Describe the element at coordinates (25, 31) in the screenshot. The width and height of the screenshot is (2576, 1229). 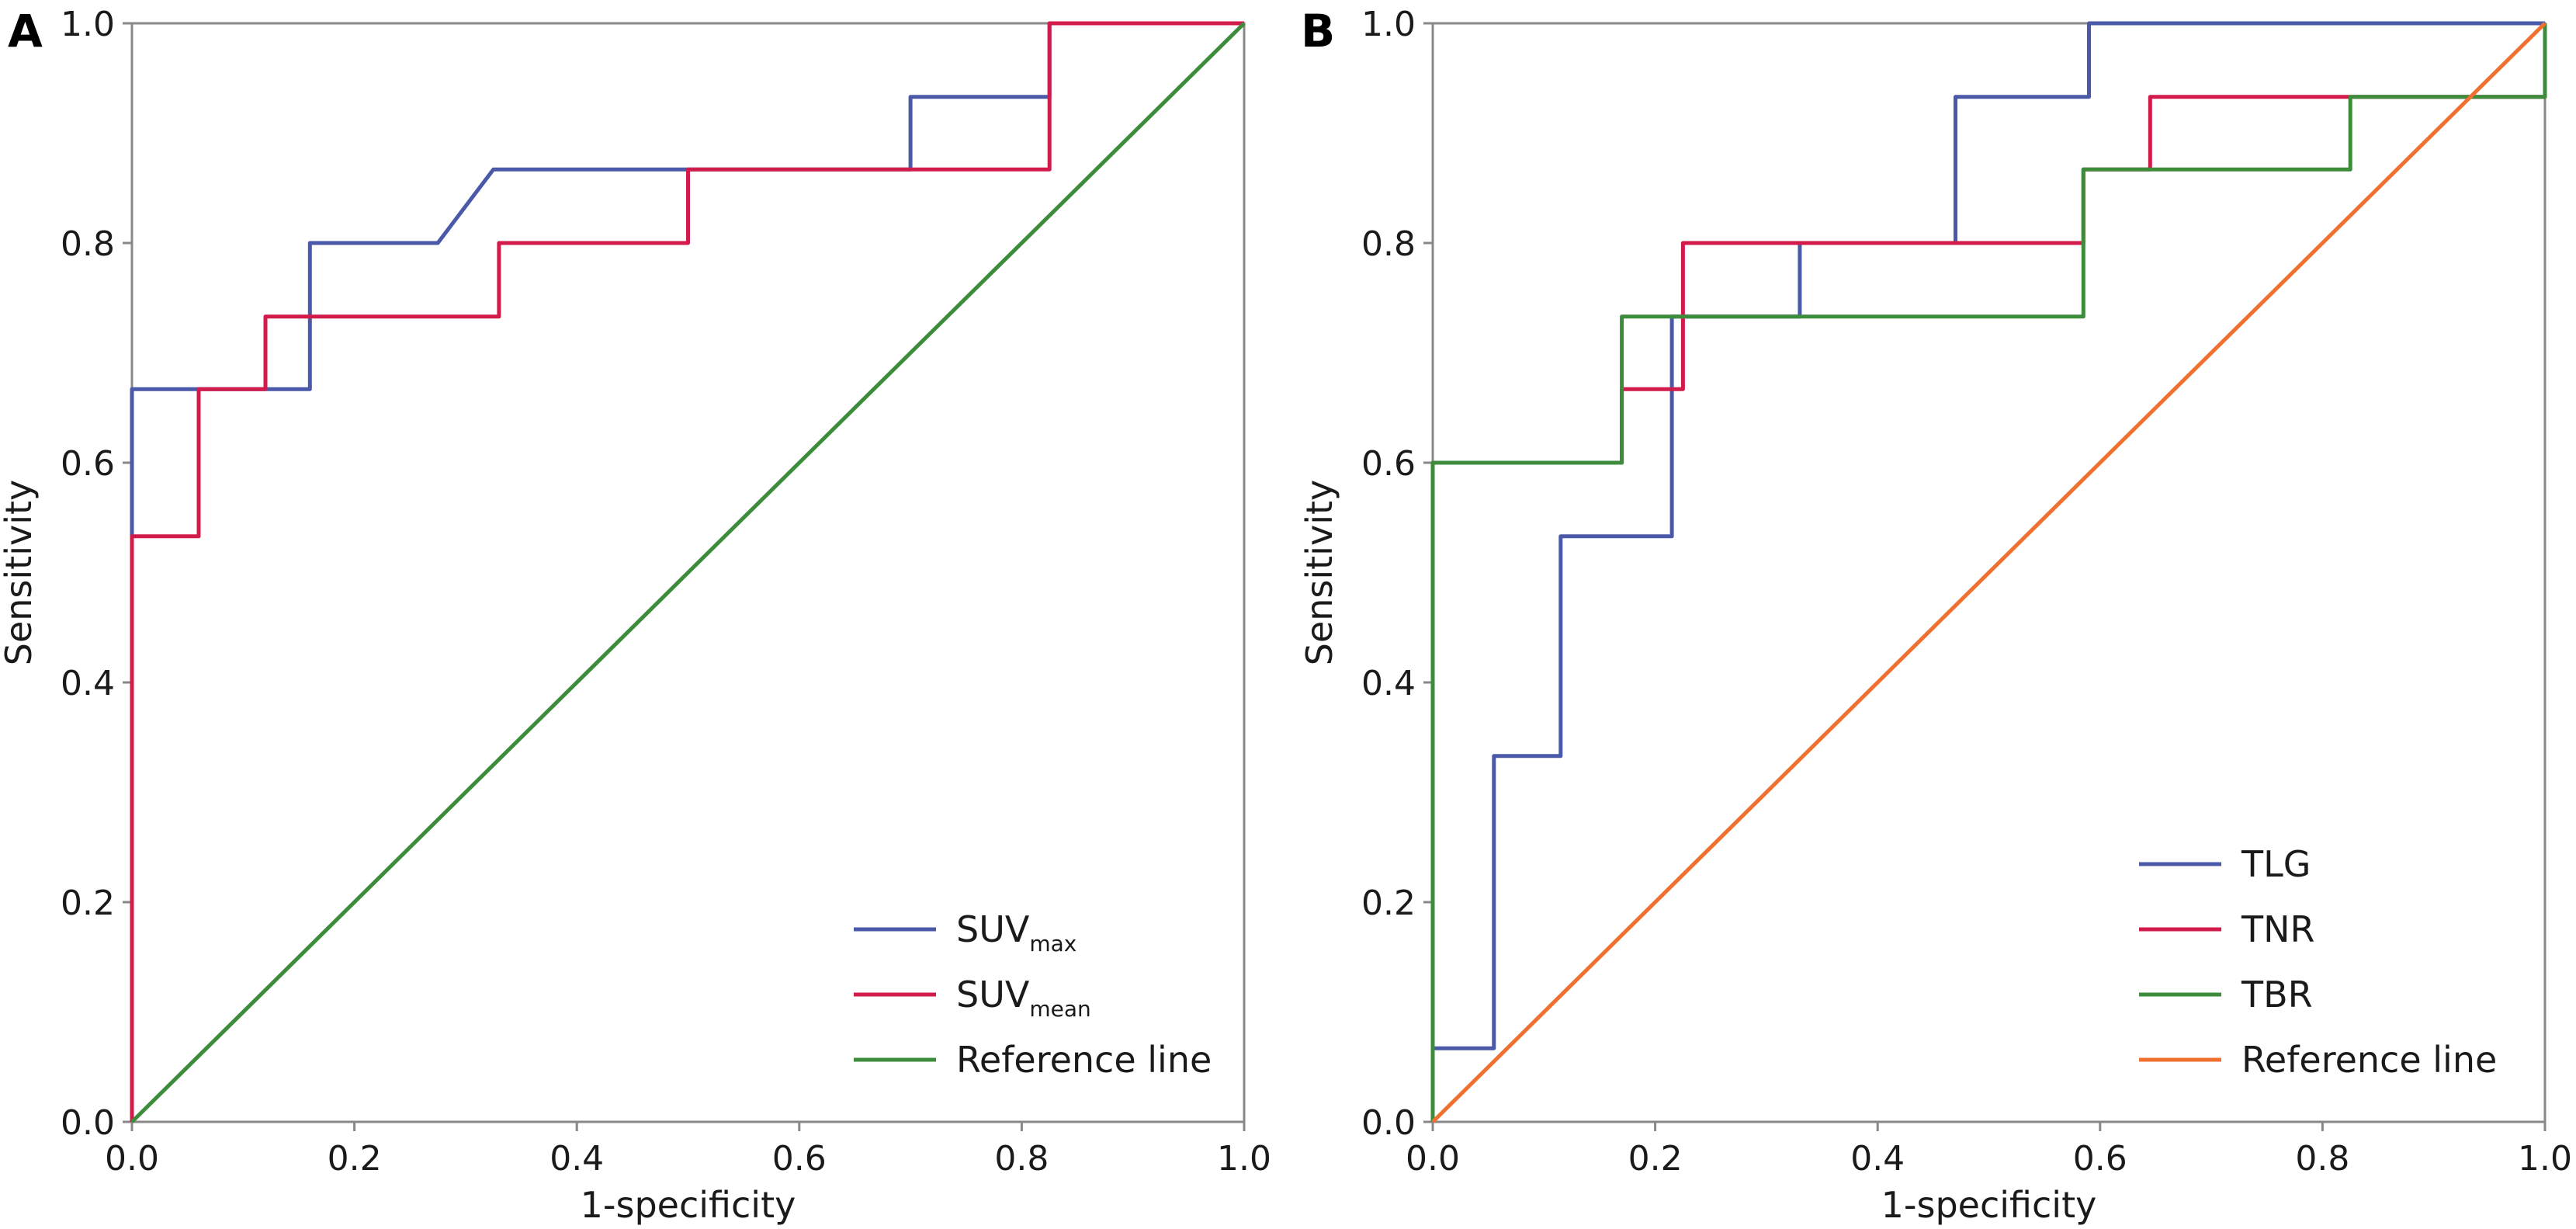
I see `panel-letter: A` at that location.